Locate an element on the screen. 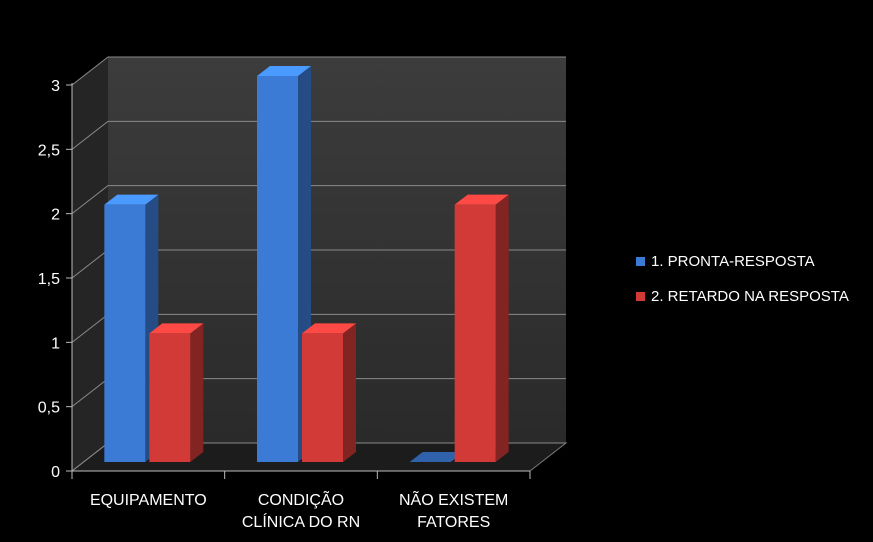 The height and width of the screenshot is (542, 873). legend-item-pronta-resposta: 1. PRONTA-RESPOSTA is located at coordinates (742, 261).